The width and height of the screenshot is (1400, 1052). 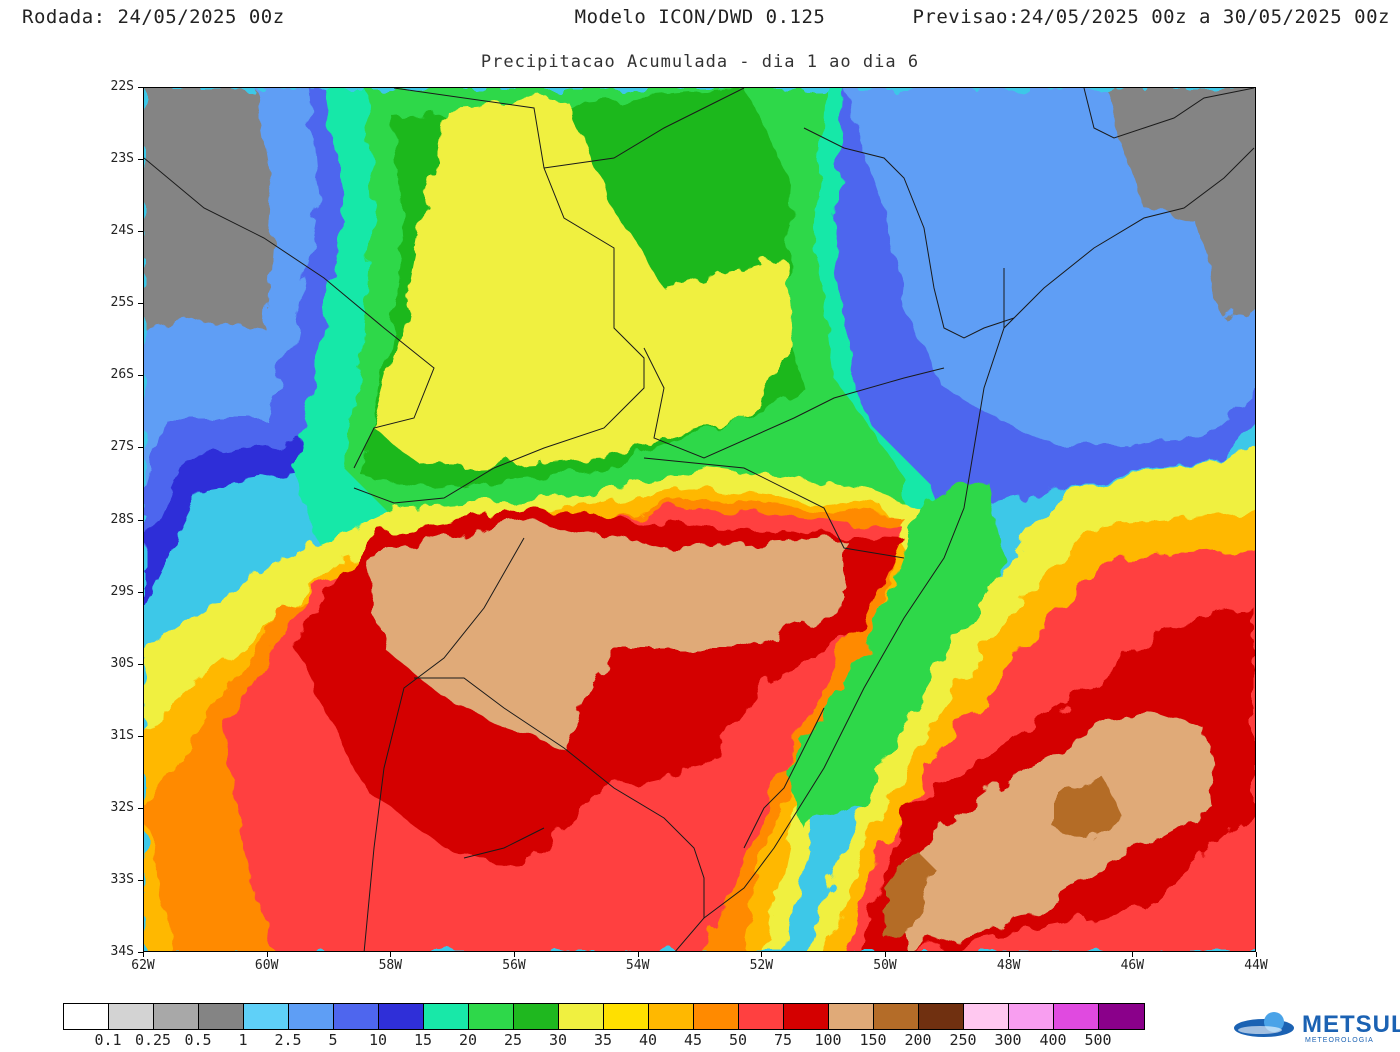 I want to click on legend-label: 0.5, so click(x=198, y=1040).